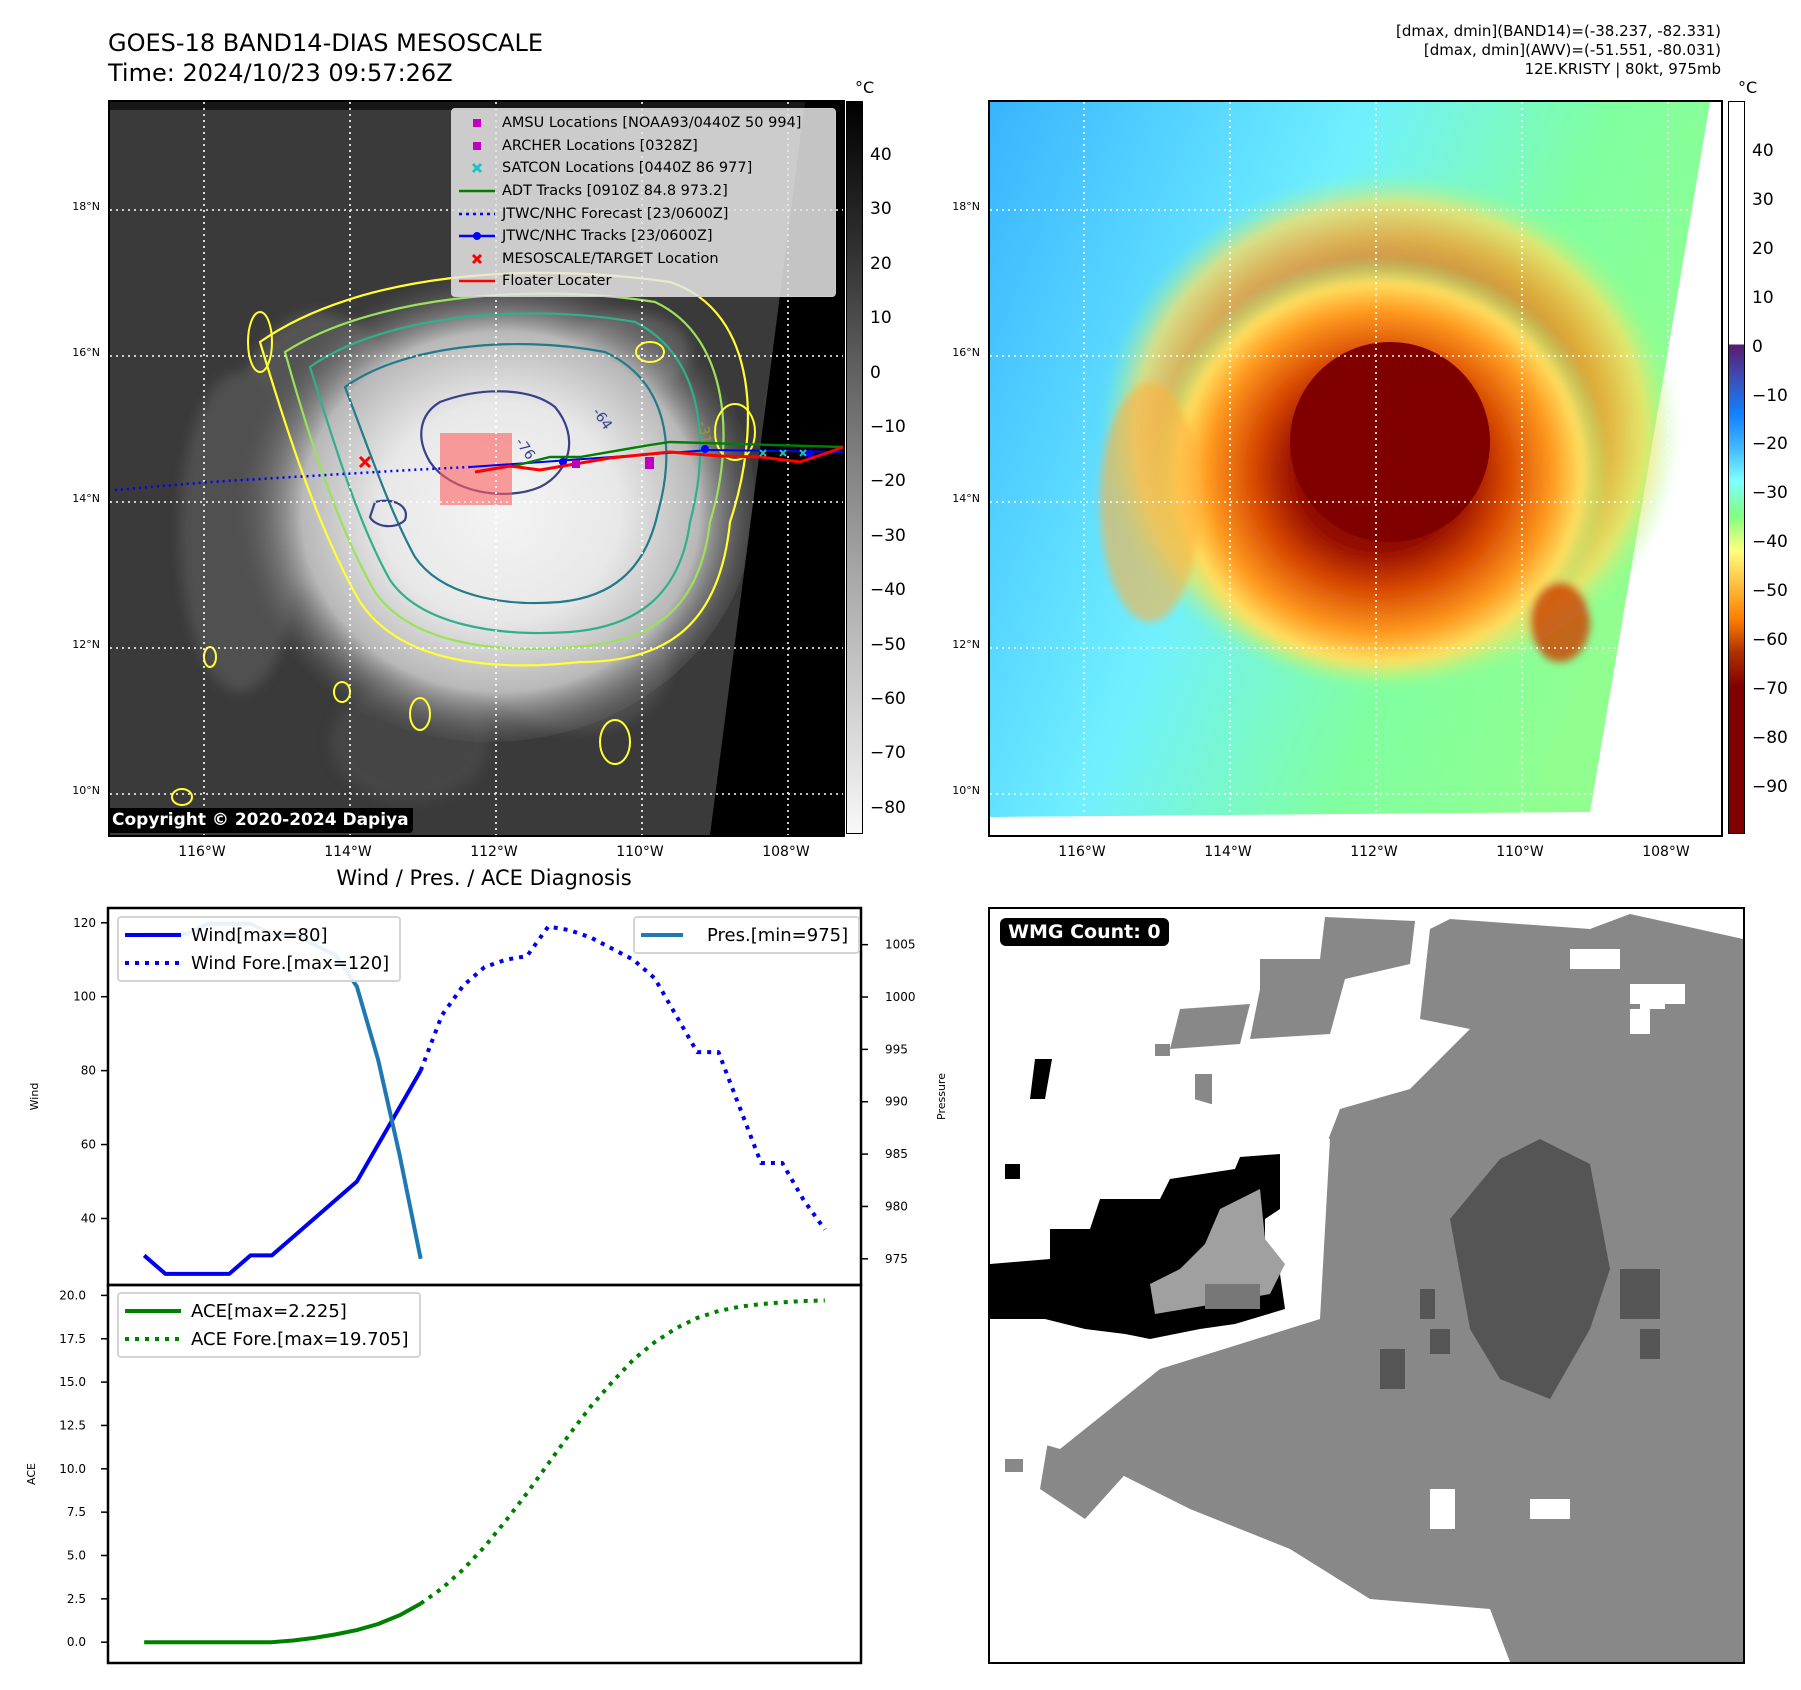 The image size is (1801, 1690). Describe the element at coordinates (643, 146) in the screenshot. I see `legend-item: ARCHER Locations [0328Z]` at that location.